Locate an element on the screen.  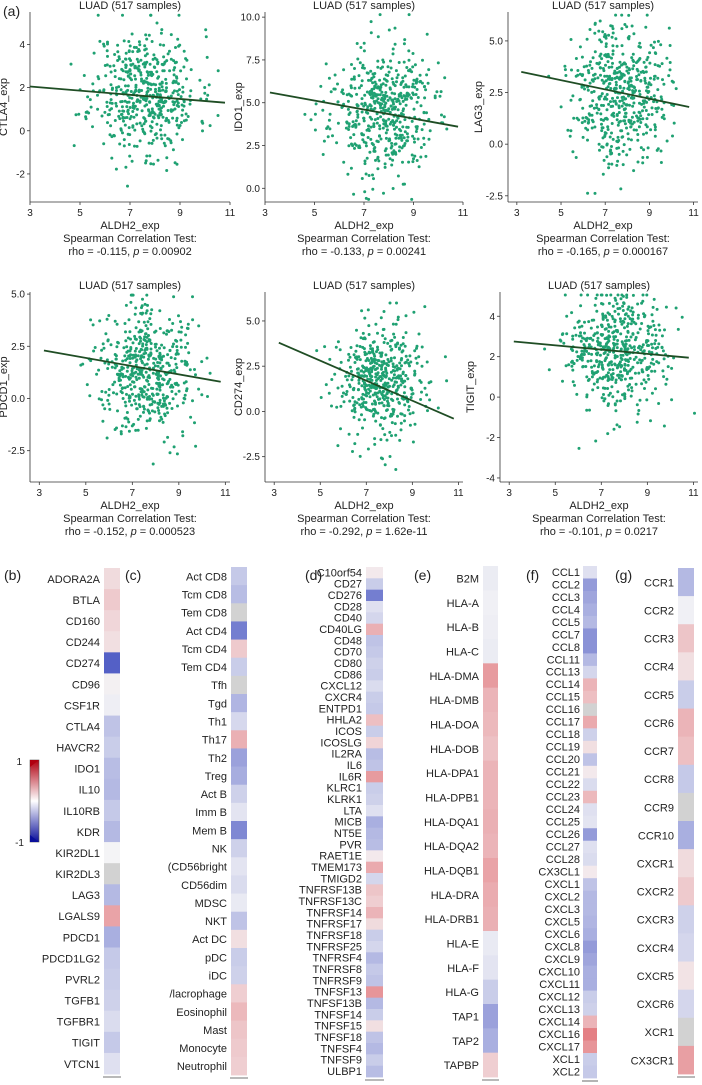
row-label: CXCL11 is located at coordinates (559, 985).